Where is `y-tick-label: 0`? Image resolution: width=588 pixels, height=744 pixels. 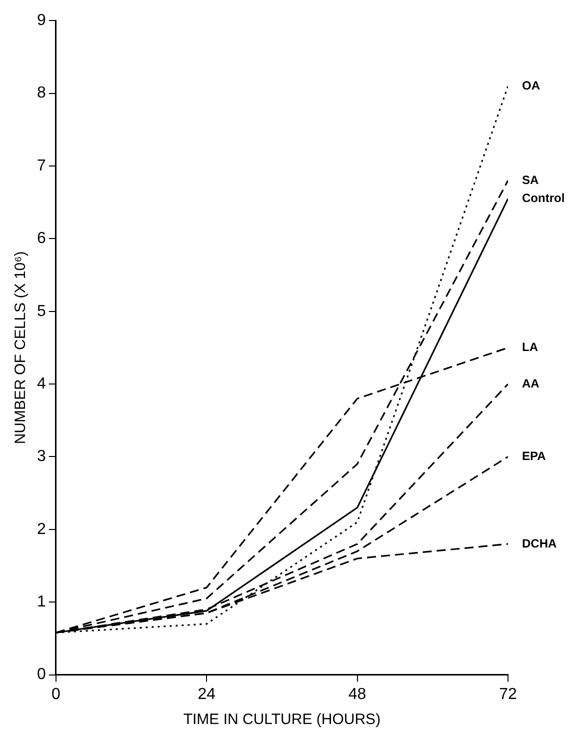 y-tick-label: 0 is located at coordinates (41, 675).